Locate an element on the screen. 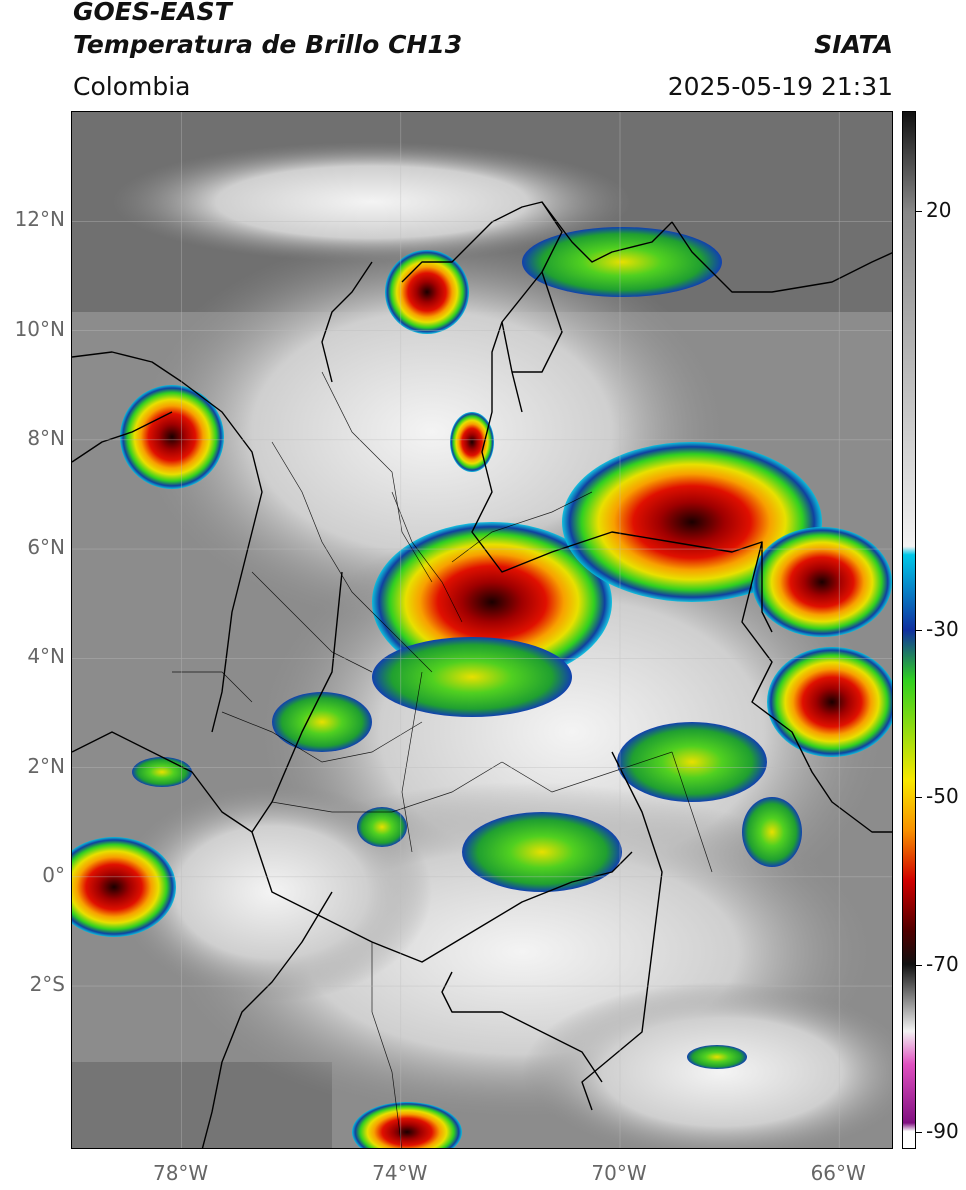 Image resolution: width=966 pixels, height=1190 pixels. satellite-title: GOES-EAST is located at coordinates (152, 13).